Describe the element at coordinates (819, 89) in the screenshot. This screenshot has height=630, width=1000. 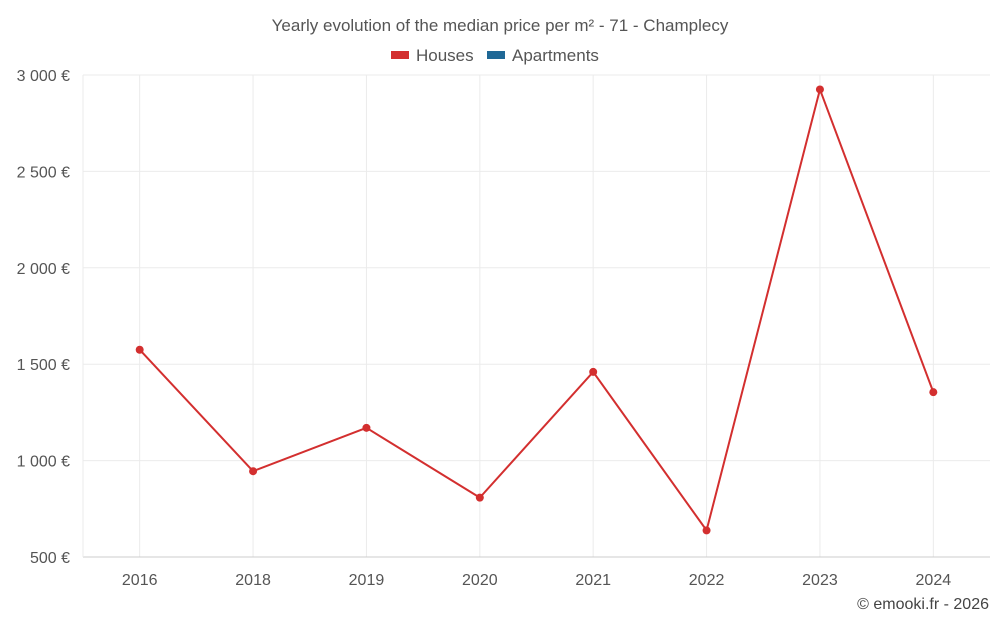
I see `data-point-houses-2023` at that location.